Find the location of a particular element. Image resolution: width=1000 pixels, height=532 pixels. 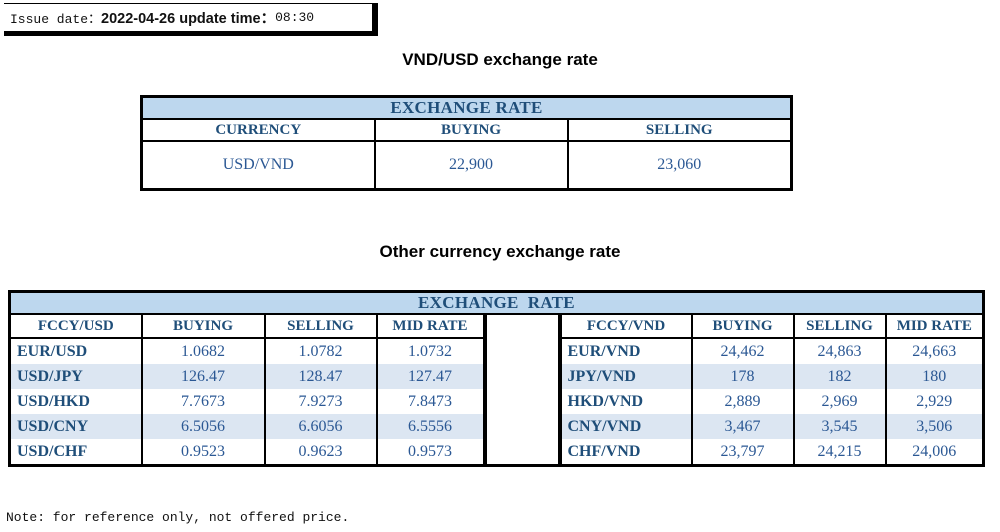

selling-rate-cell: 128.47 is located at coordinates (320, 376).